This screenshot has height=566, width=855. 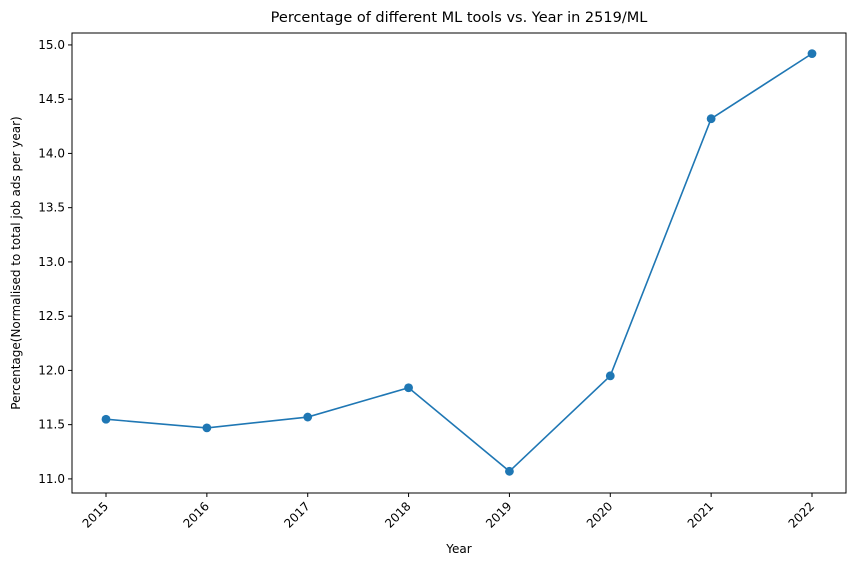 I want to click on x-tick-label: 2018, so click(x=397, y=514).